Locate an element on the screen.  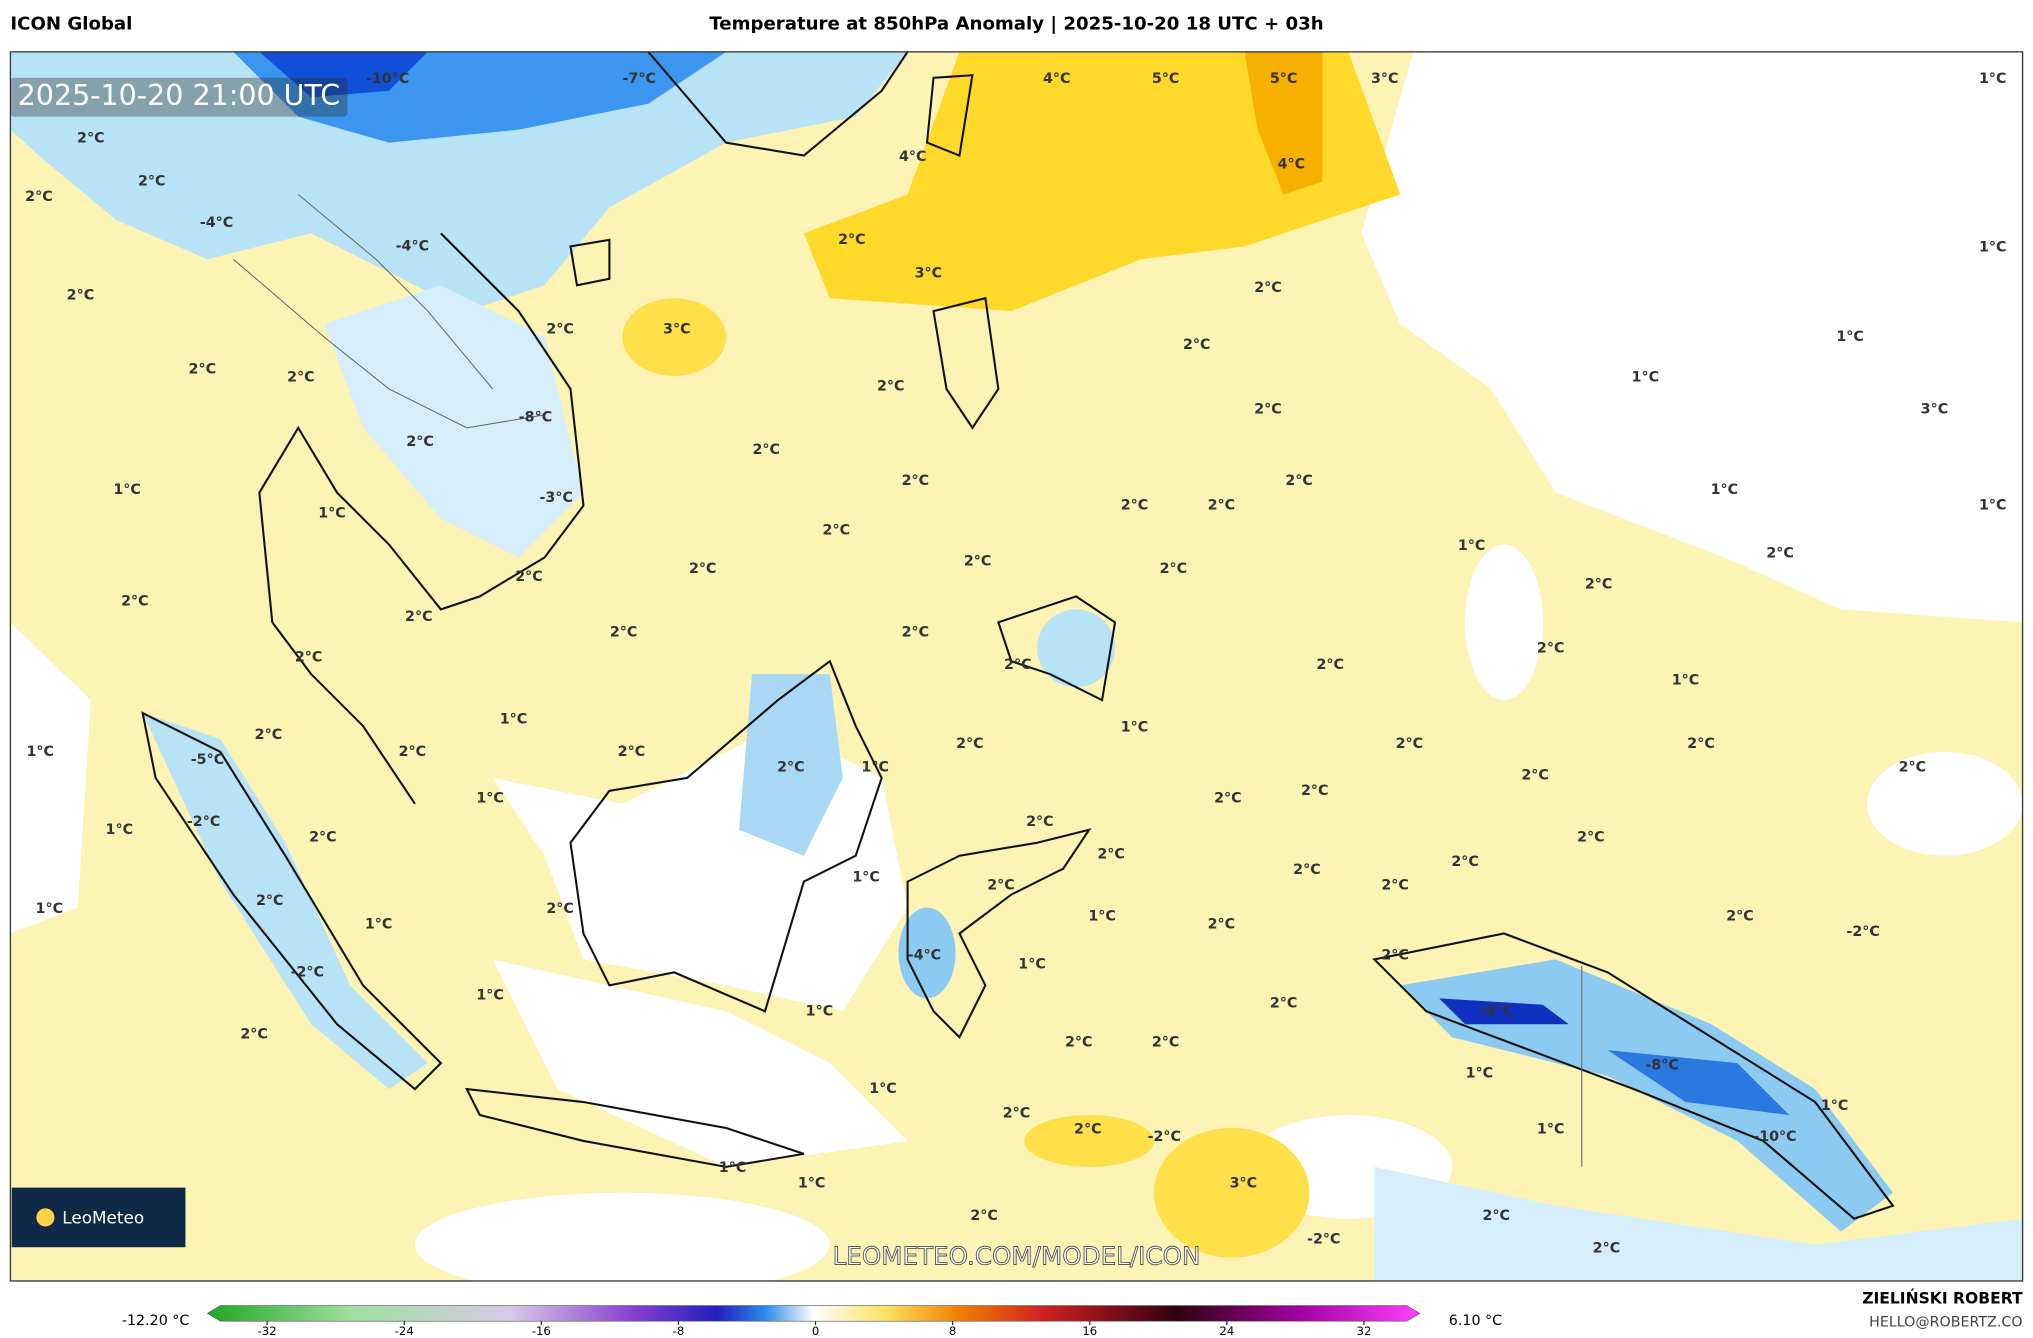
contour-label: -3°C is located at coordinates (556, 498).